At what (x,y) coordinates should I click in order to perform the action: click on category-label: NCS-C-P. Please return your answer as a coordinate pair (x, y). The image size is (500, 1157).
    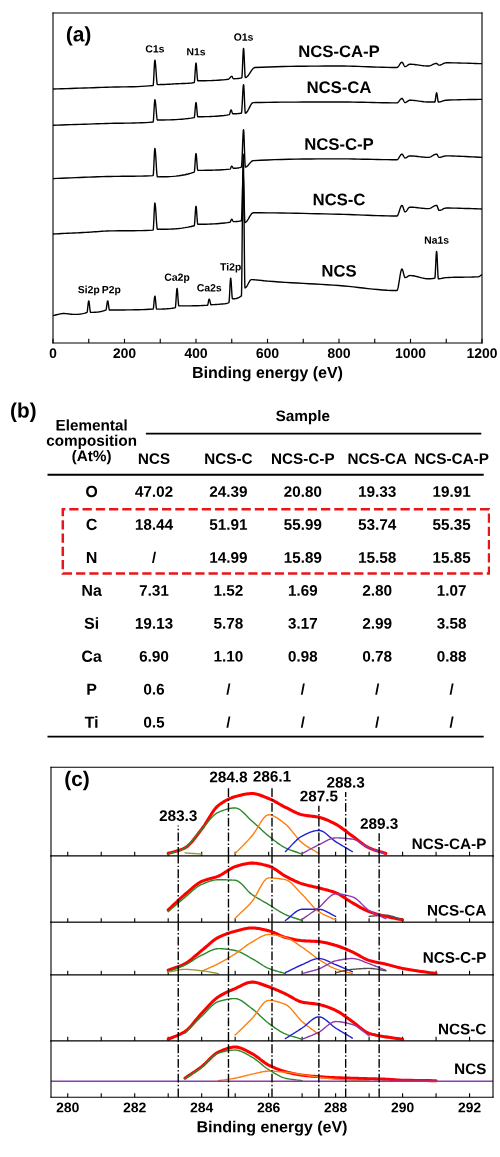
    Looking at the image, I should click on (303, 459).